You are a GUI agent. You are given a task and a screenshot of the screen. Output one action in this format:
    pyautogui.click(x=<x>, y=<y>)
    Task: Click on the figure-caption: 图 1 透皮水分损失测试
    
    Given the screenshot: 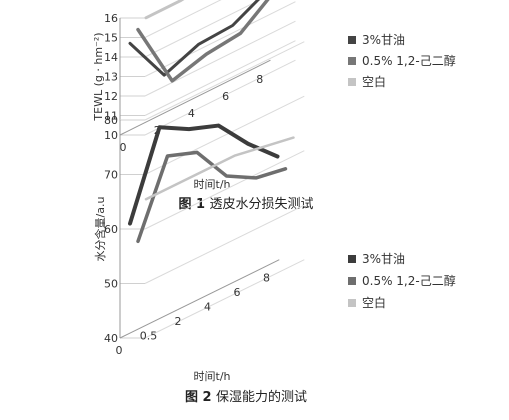 What is the action you would take?
    pyautogui.click(x=245, y=204)
    